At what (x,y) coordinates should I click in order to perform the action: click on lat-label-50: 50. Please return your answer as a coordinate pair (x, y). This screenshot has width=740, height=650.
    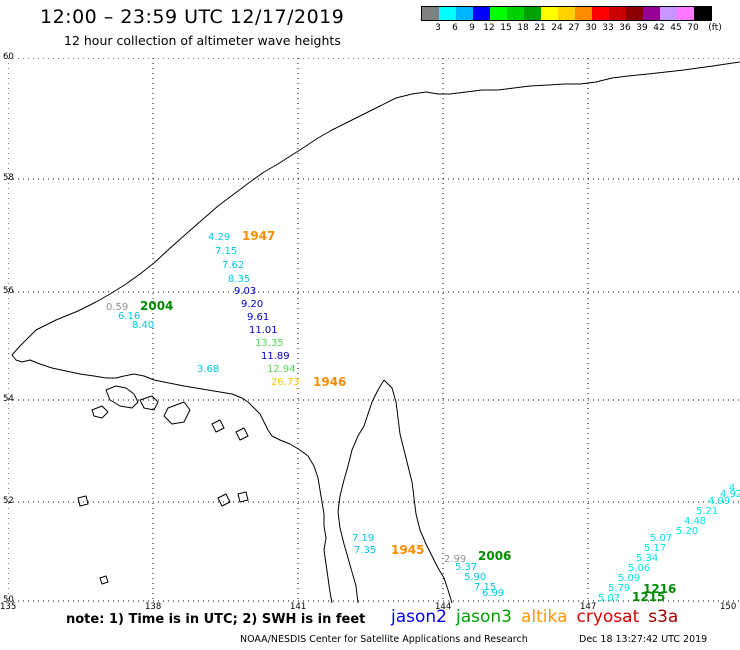
    Looking at the image, I should click on (8, 600).